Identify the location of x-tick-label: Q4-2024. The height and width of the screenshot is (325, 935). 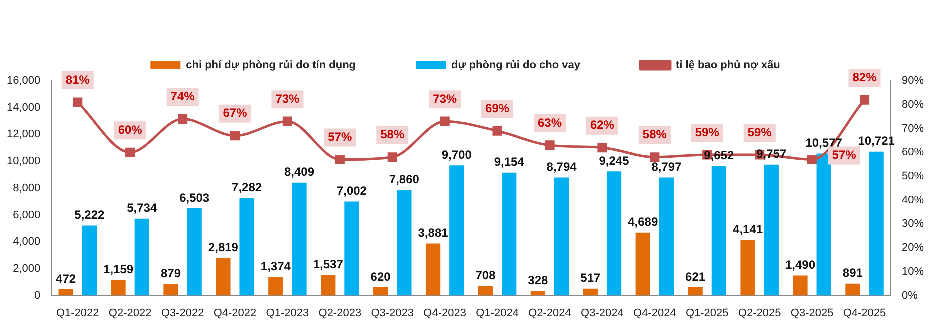
(655, 313).